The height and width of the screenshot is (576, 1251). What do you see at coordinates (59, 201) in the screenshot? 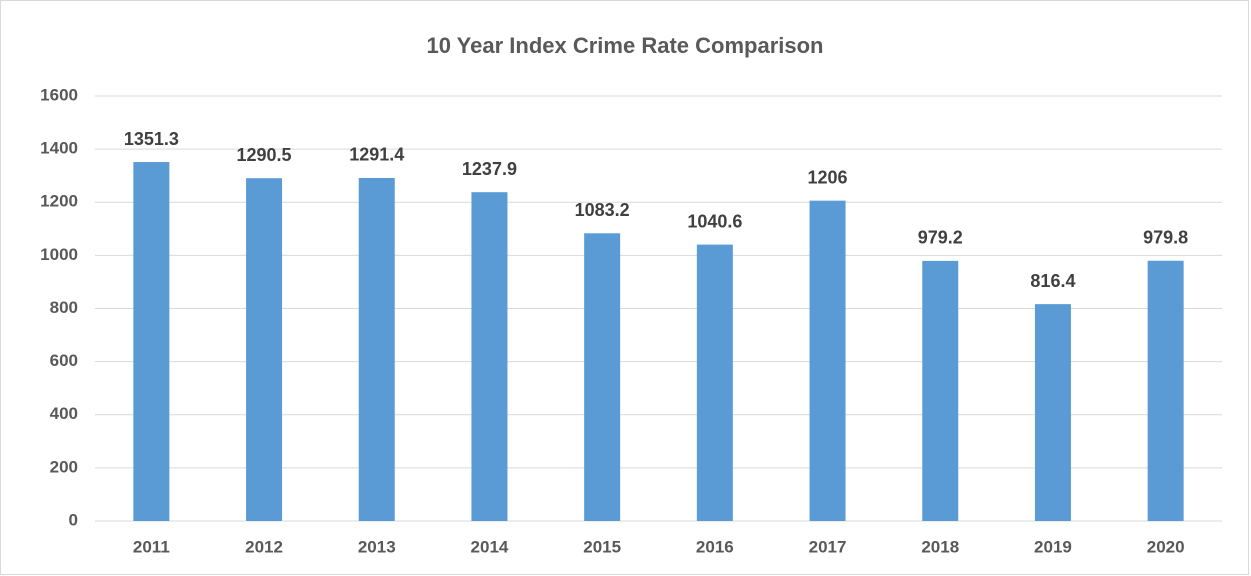
I see `y-tick-label: 1200` at bounding box center [59, 201].